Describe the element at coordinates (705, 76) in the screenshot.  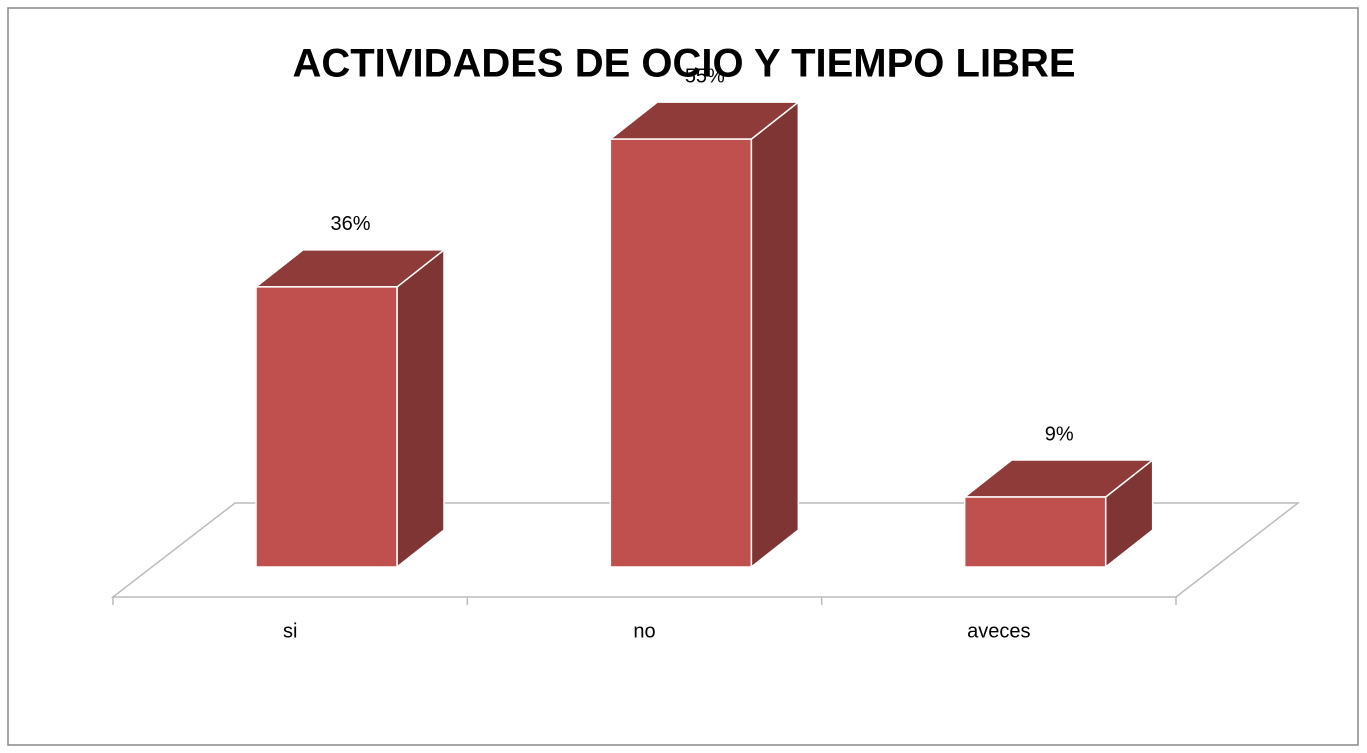
I see `data-label: 55%` at that location.